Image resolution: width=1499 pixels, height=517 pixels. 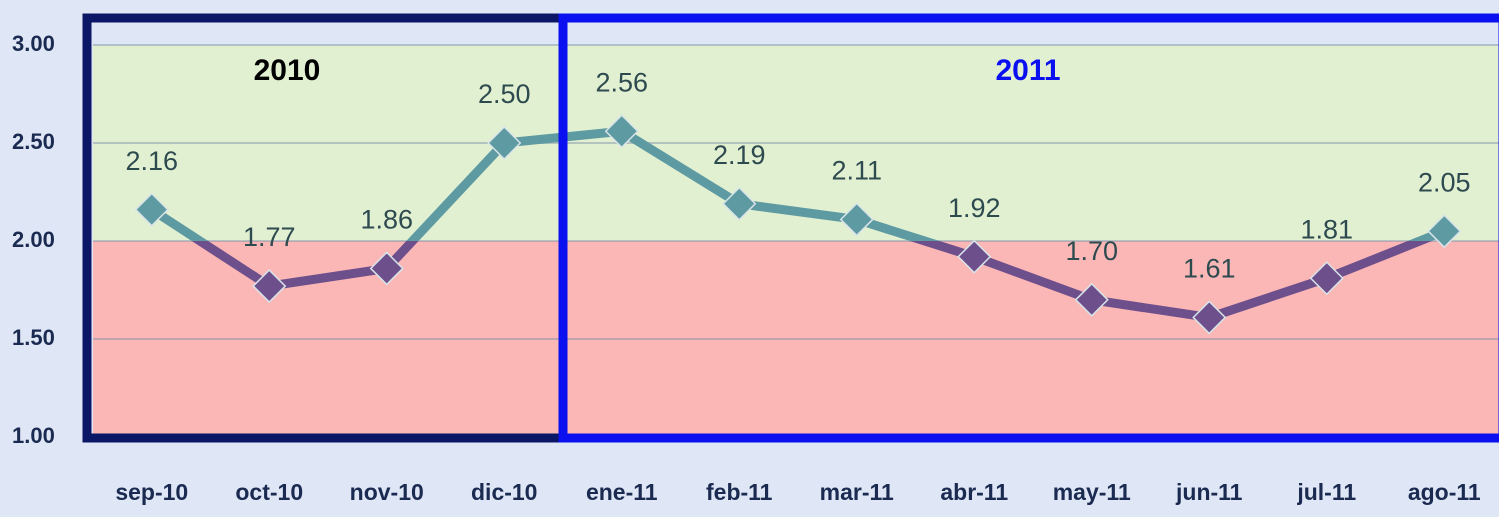 I want to click on group-label: 2010, so click(x=287, y=70).